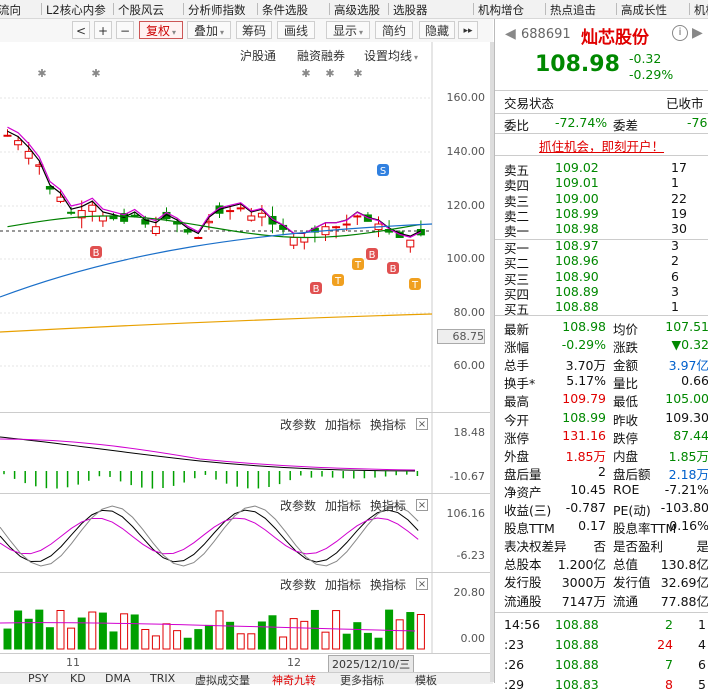 The image size is (708, 694). Describe the element at coordinates (246, 612) in the screenshot. I see `indicator-pane-3: 改参数 加指标 换指标 × 20.80 0.00` at that location.